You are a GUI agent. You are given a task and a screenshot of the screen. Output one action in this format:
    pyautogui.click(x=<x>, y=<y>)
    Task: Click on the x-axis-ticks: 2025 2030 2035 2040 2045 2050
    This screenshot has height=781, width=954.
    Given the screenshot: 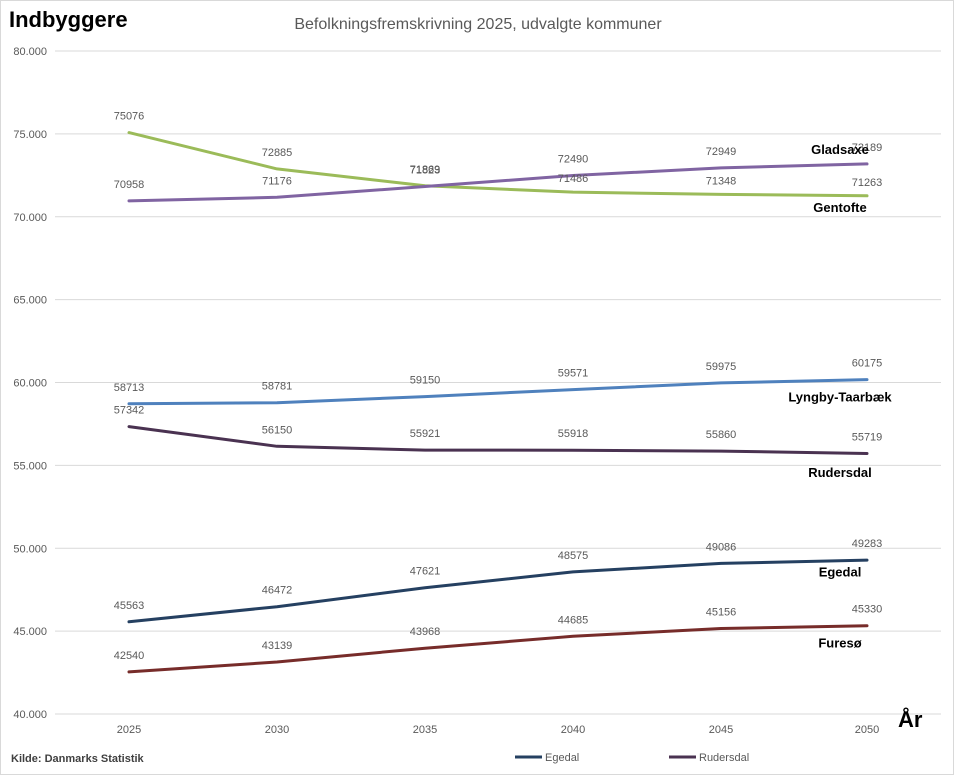 What is the action you would take?
    pyautogui.click(x=498, y=730)
    